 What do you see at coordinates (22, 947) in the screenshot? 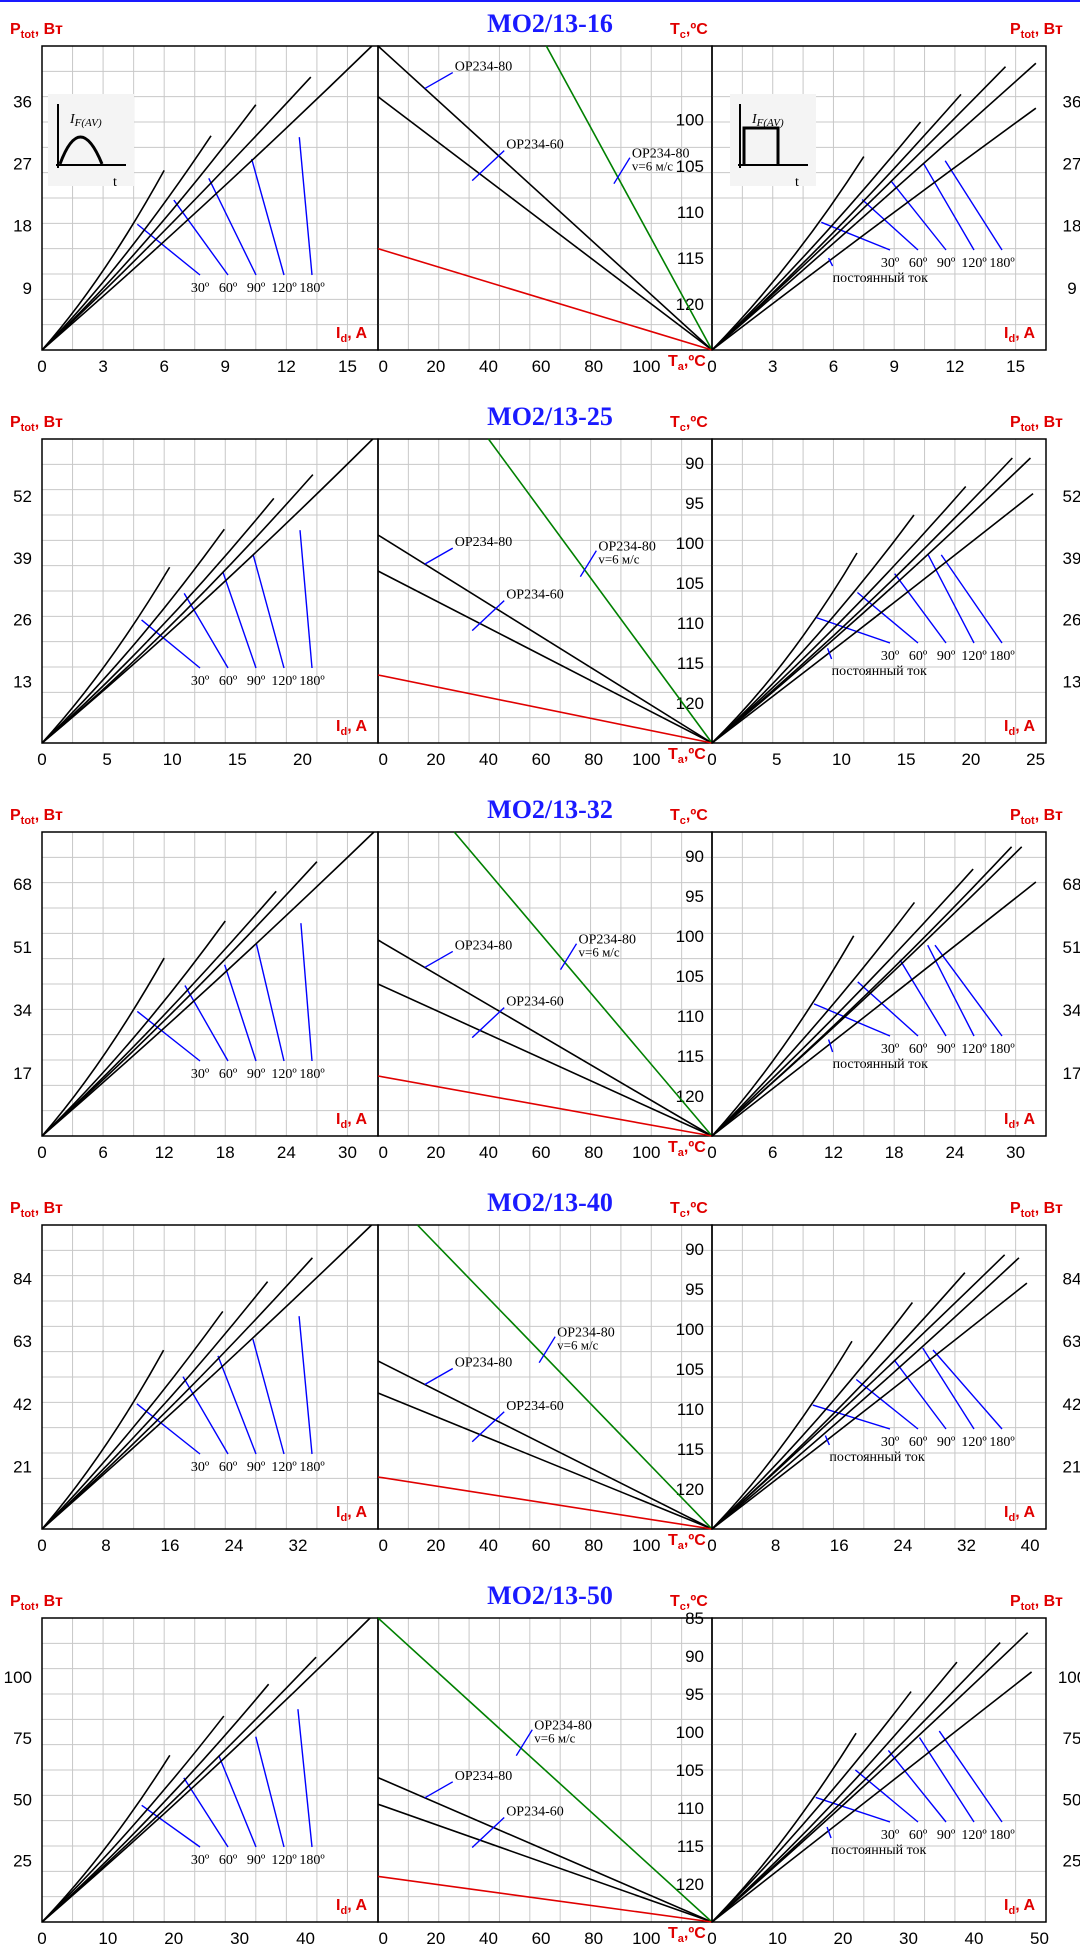
I see `y-tick-label: 51` at bounding box center [22, 947].